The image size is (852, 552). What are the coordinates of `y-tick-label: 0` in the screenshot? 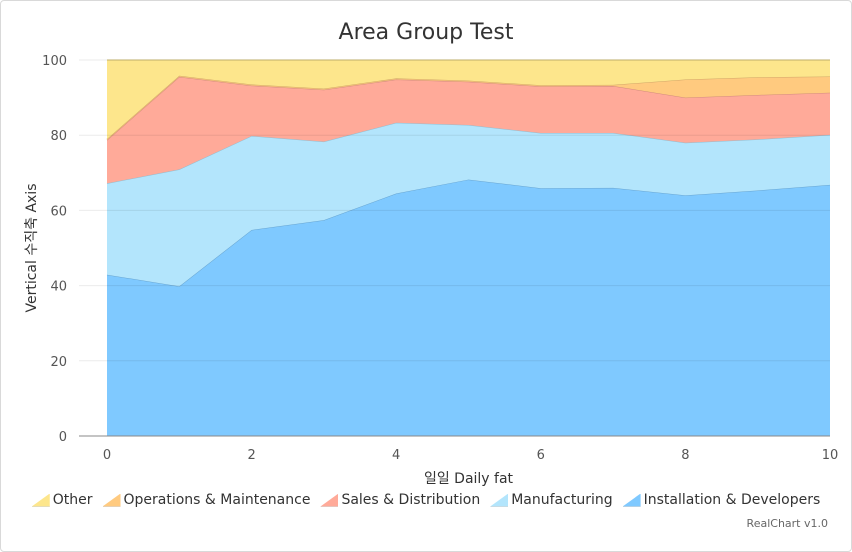 It's located at (63, 437).